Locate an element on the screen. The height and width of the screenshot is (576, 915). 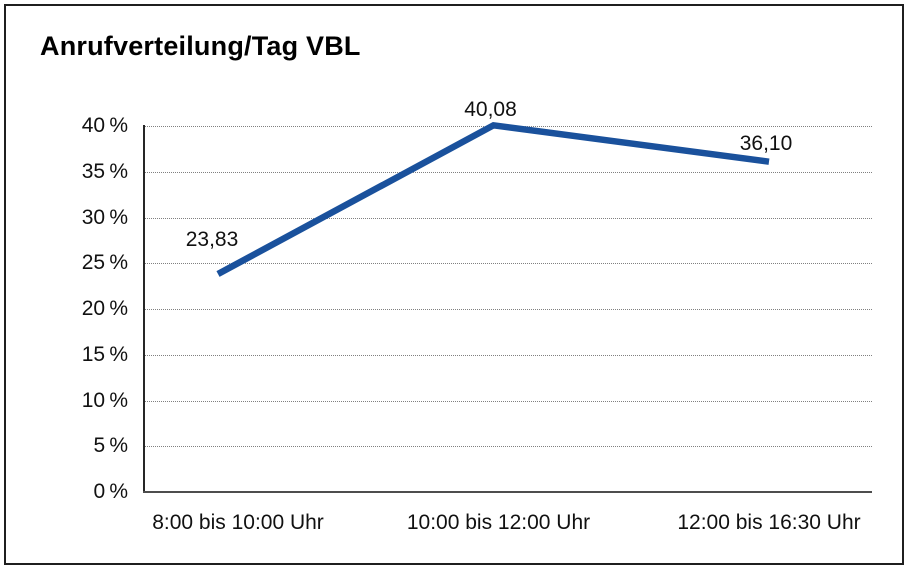
x-axis-line is located at coordinates (507, 492).